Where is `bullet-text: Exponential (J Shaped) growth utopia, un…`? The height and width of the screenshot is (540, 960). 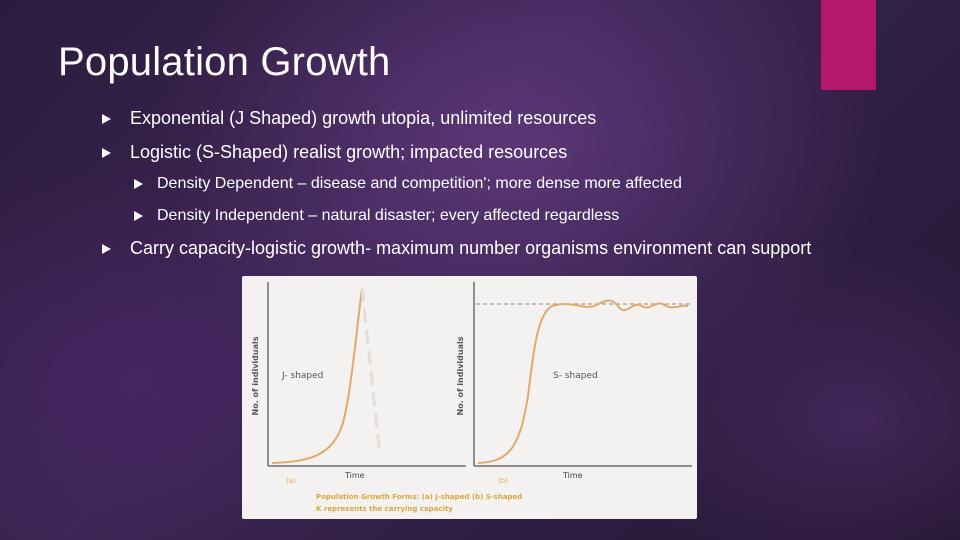
bullet-text: Exponential (J Shaped) growth utopia, un… is located at coordinates (363, 118).